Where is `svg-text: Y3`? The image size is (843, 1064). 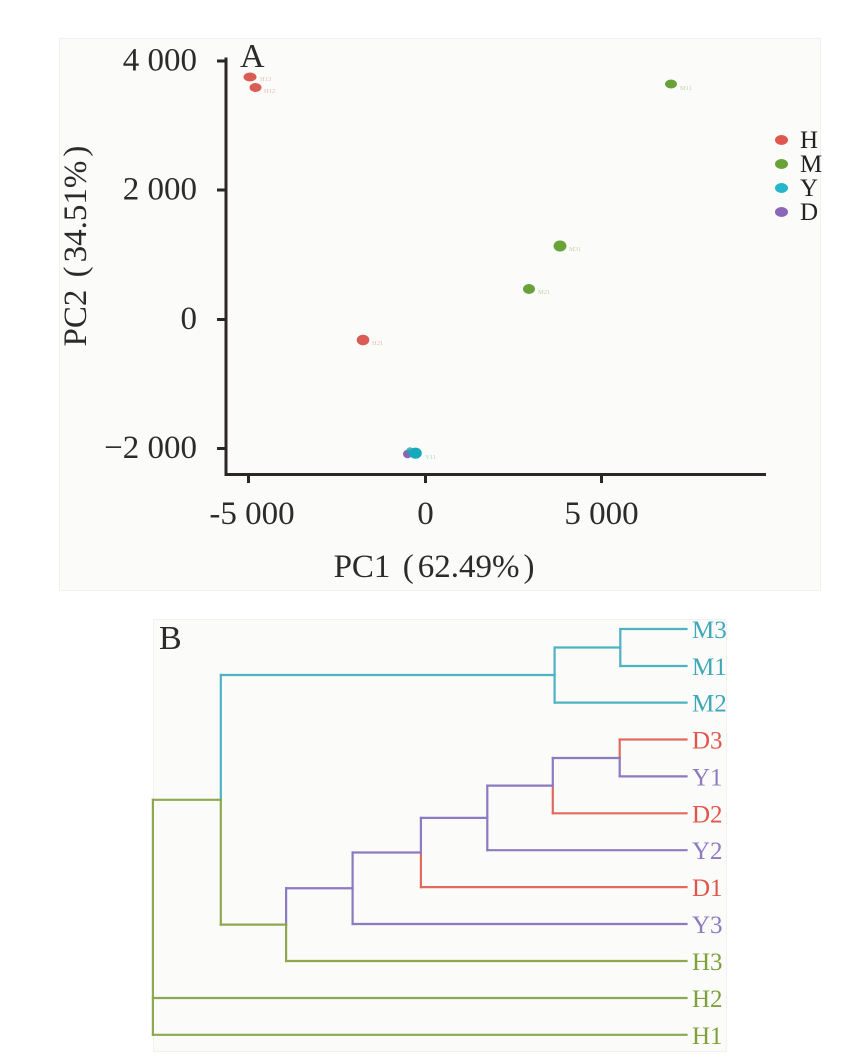 svg-text: Y3 is located at coordinates (707, 925).